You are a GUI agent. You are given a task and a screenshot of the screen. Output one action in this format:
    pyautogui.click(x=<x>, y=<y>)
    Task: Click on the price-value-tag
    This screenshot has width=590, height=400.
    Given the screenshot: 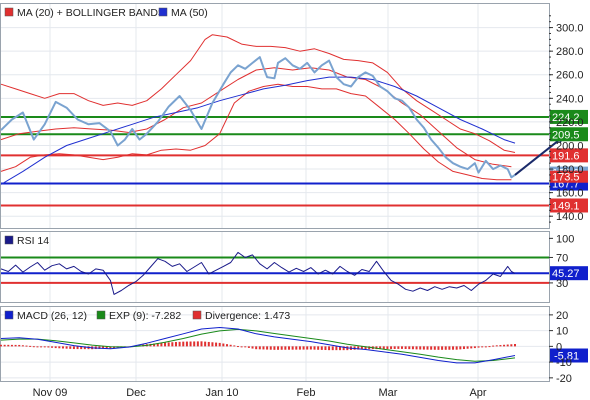 What is the action you would take?
    pyautogui.click(x=569, y=176)
    